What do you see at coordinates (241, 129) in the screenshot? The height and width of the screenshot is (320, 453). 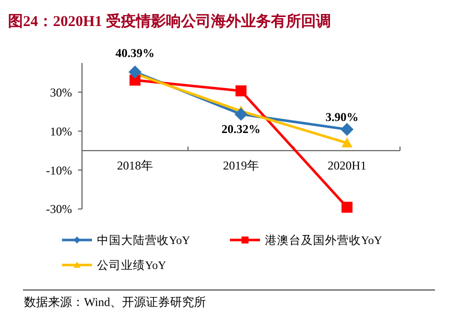 I see `data-label: 20.32%` at bounding box center [241, 129].